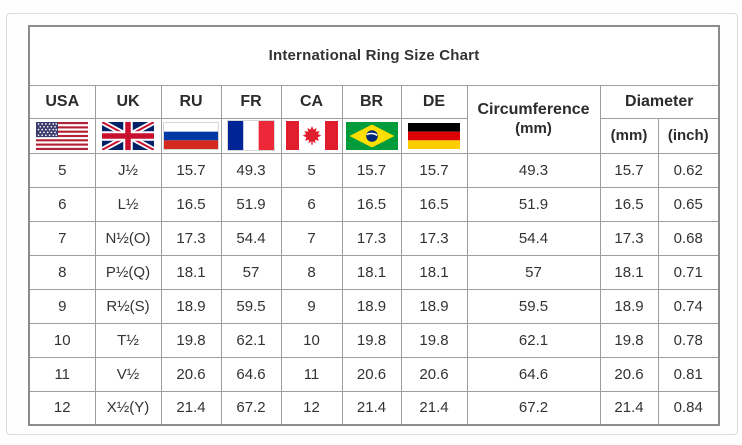 This screenshot has width=742, height=445. Describe the element at coordinates (533, 238) in the screenshot. I see `cell-circumference-mm: 54.4` at that location.